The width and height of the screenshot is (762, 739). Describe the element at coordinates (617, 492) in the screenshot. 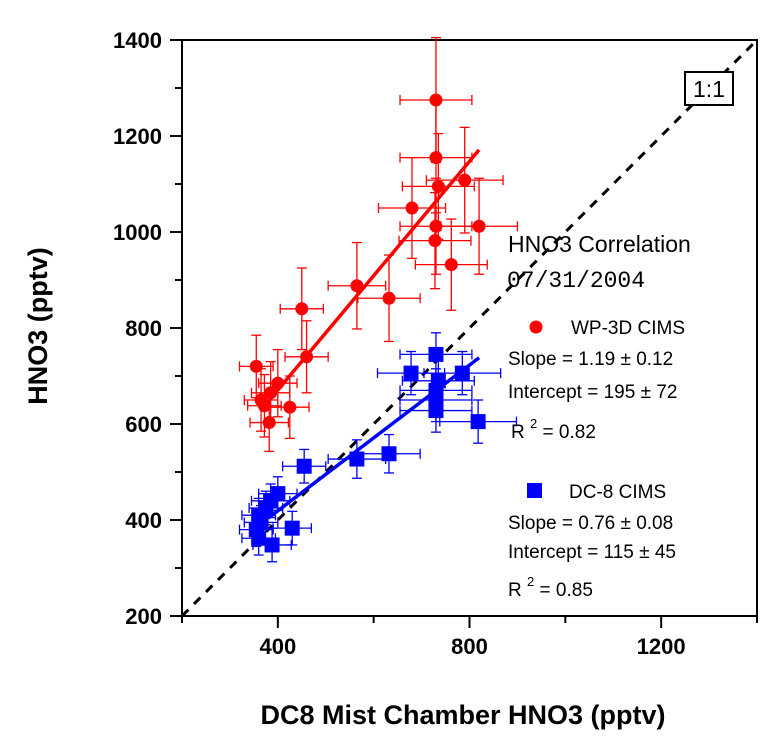

I see `legend-label-dc8: DC-8 CIMS` at that location.